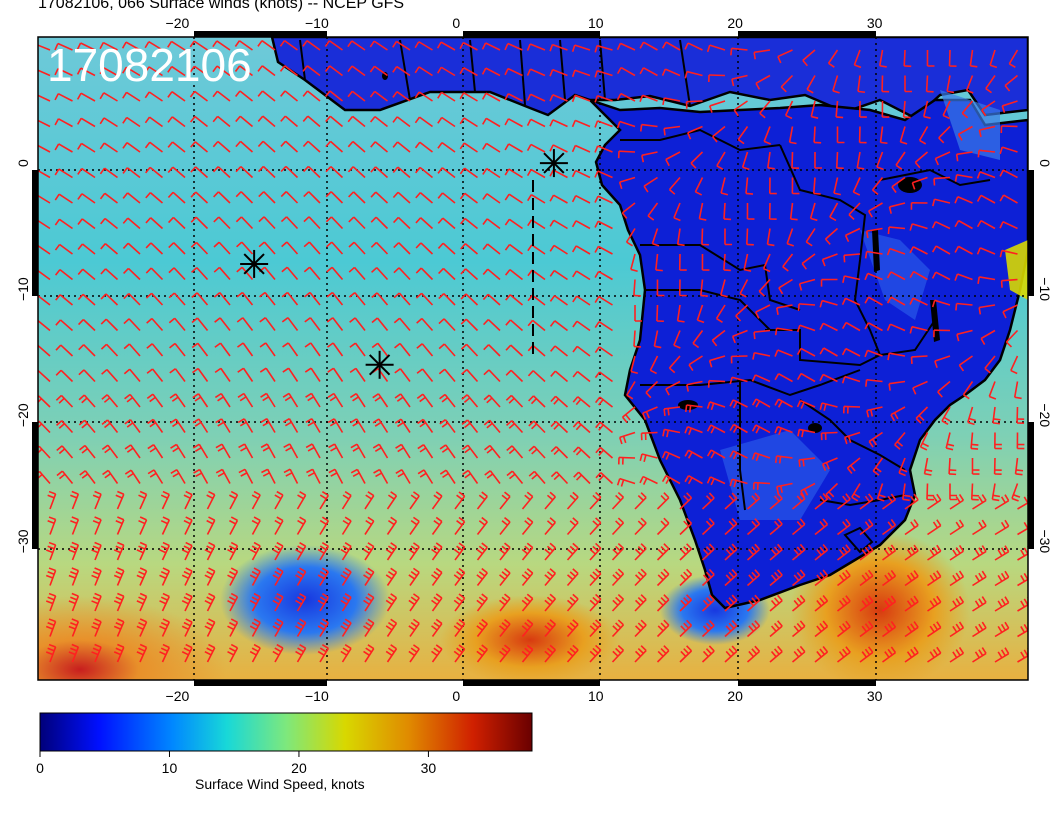 This screenshot has width=1056, height=816. What do you see at coordinates (23, 541) in the screenshot?
I see `lat-tick-label-left: −30` at bounding box center [23, 541].